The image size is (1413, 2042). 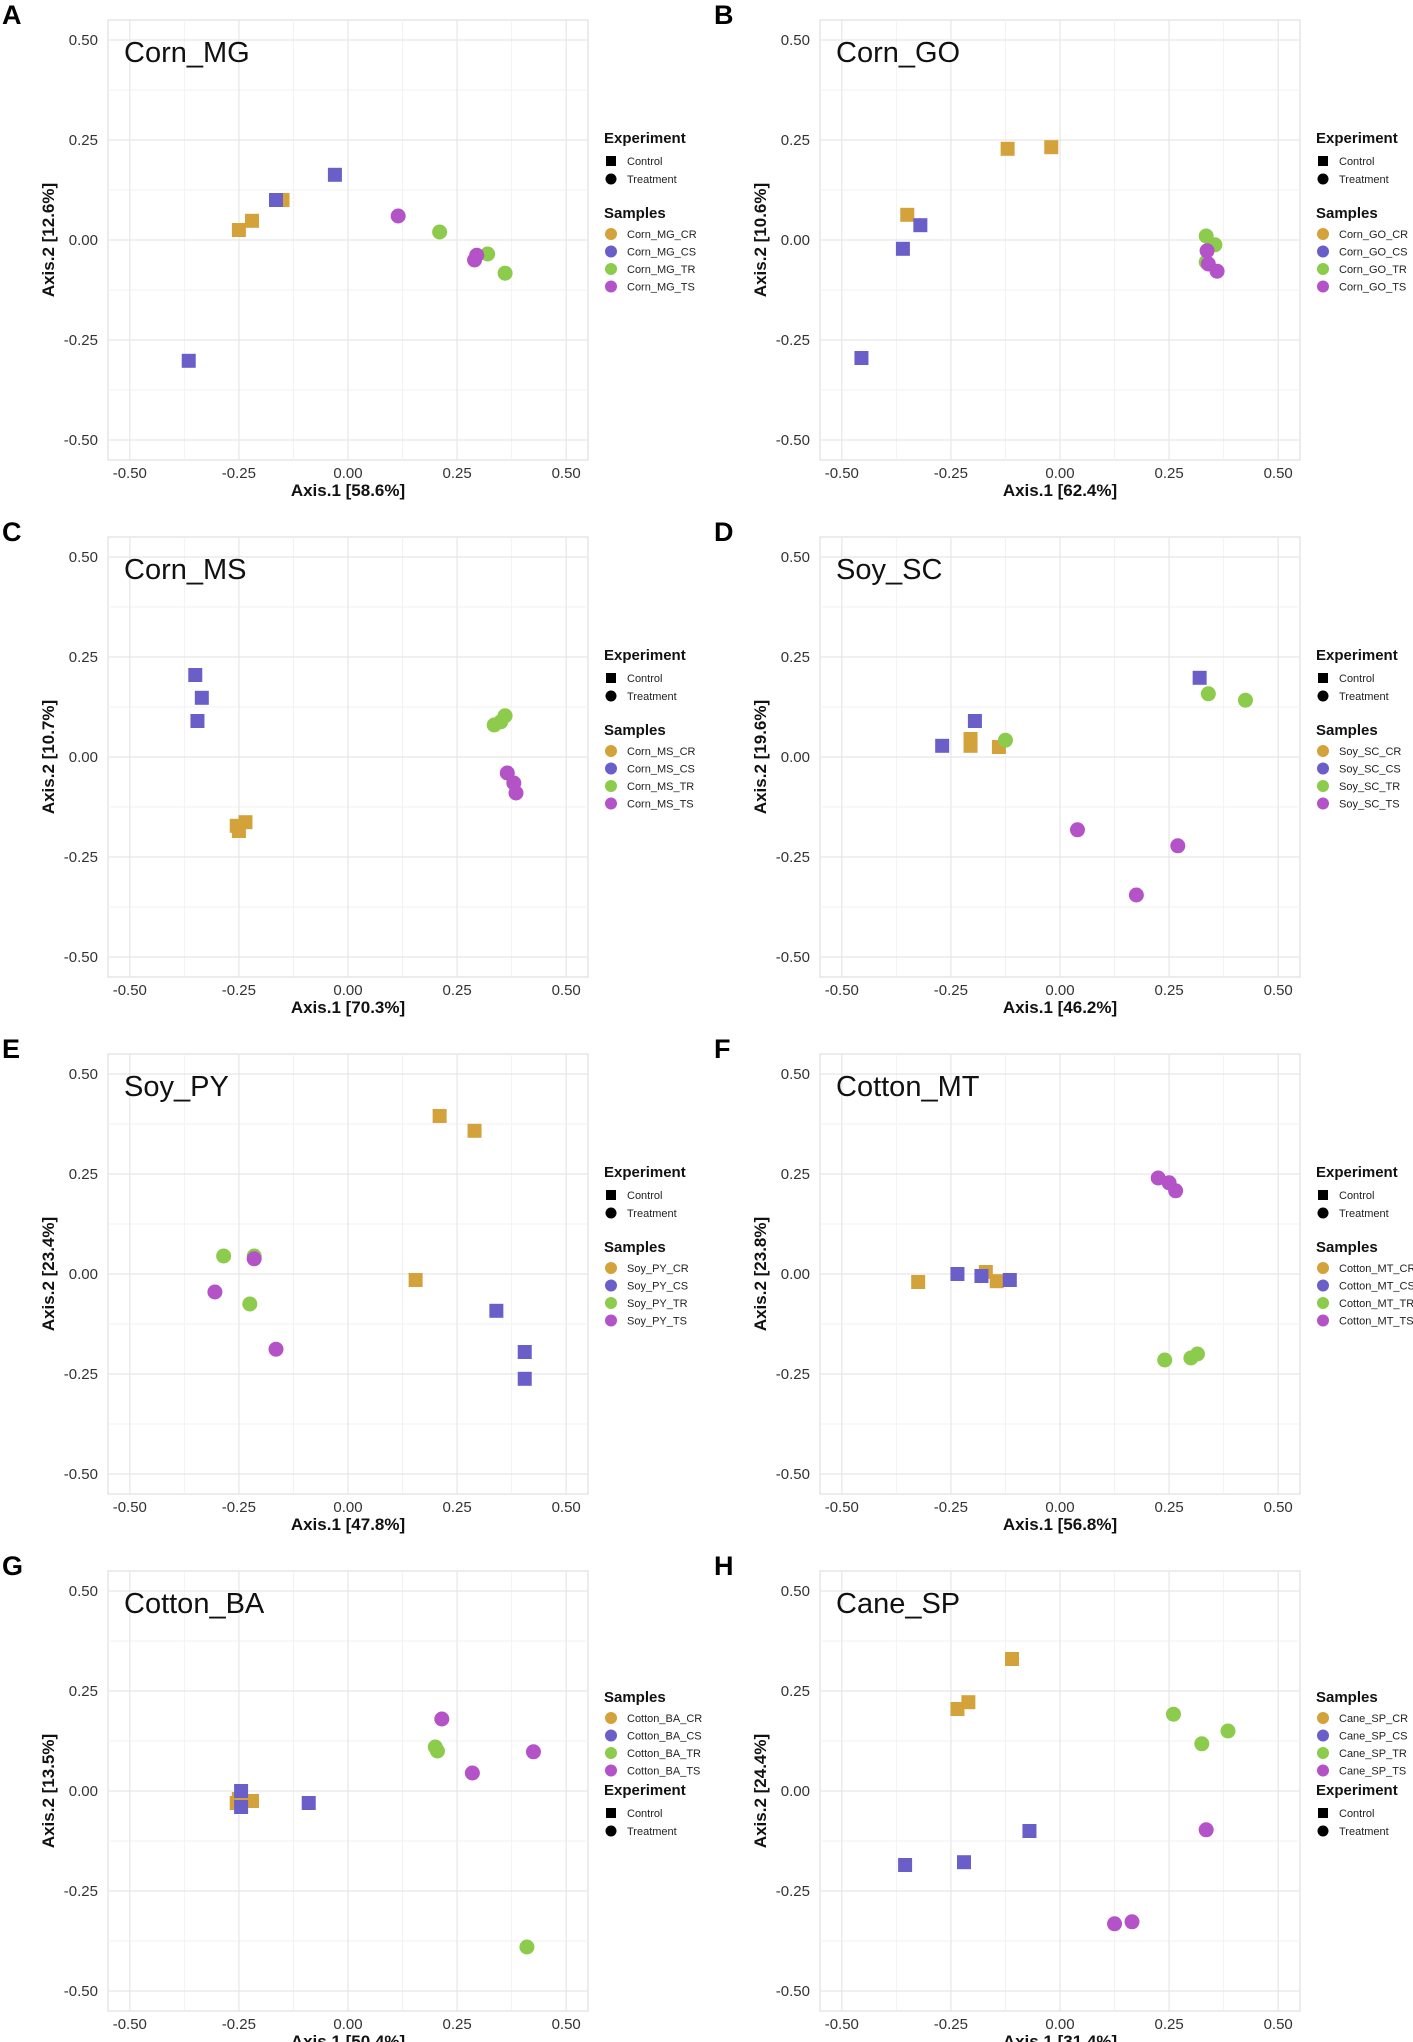 I want to click on y-axis-title: Axis.2 [19.6%], so click(x=760, y=757).